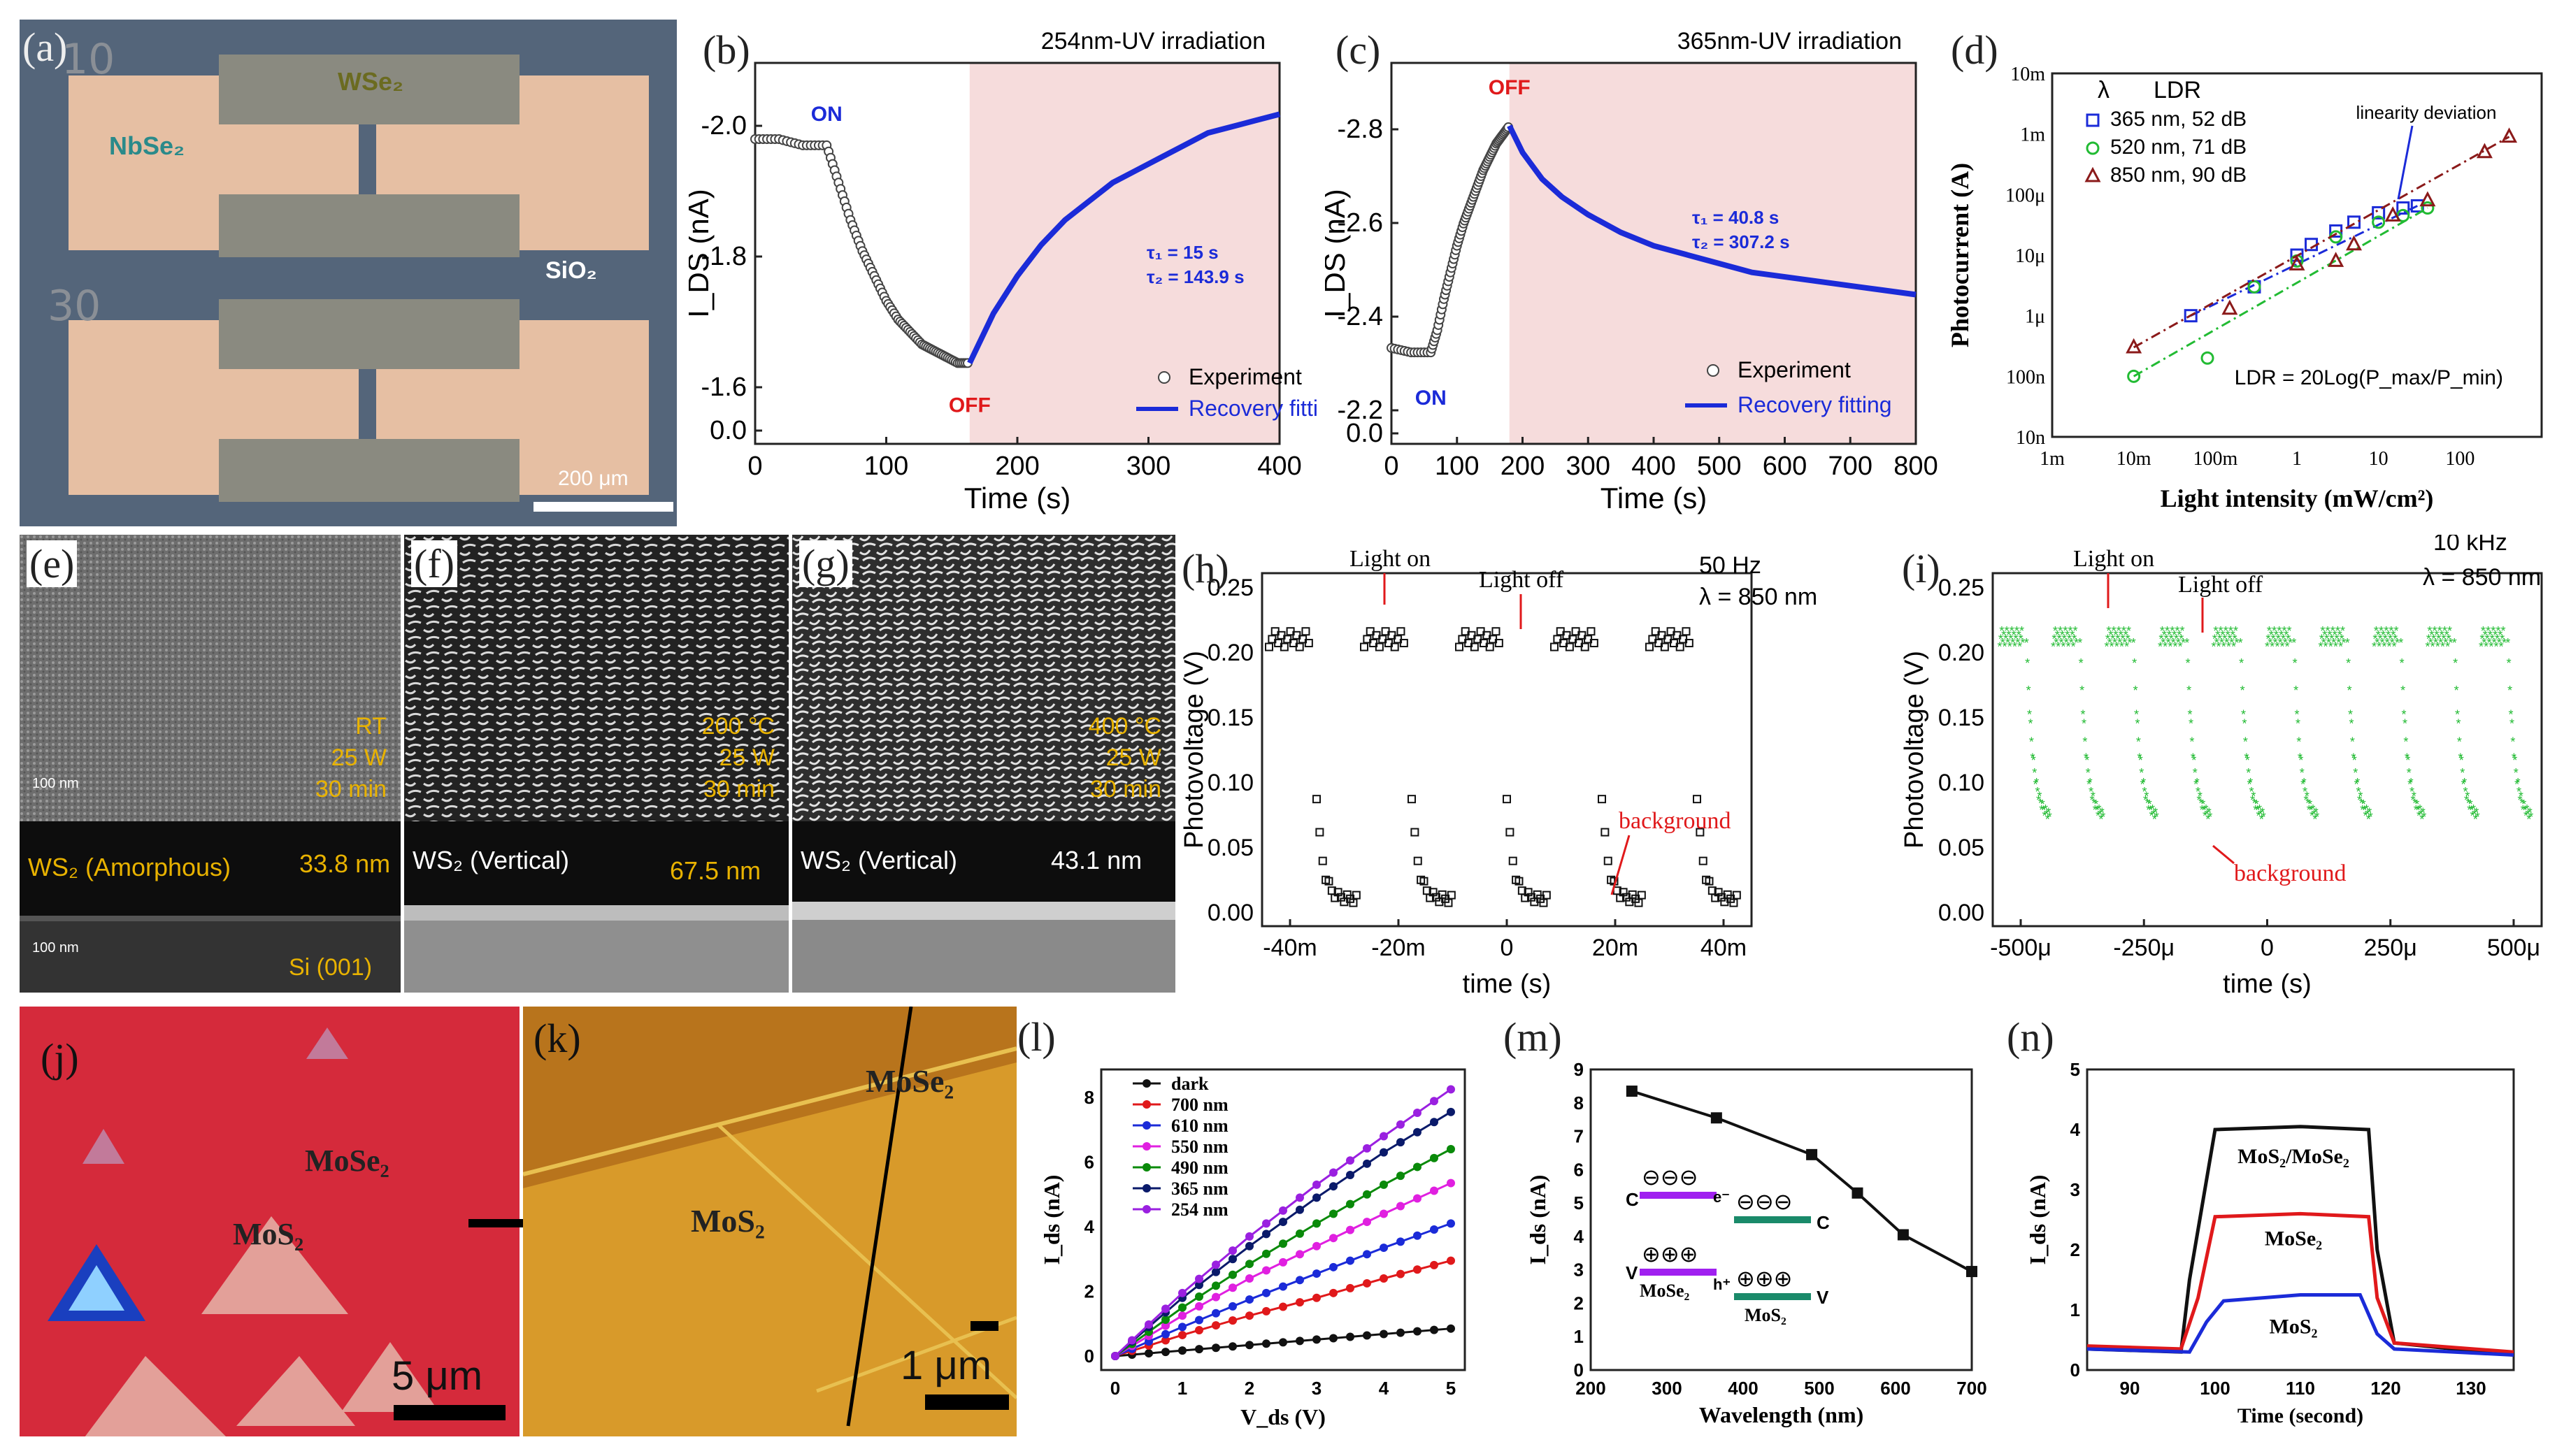  What do you see at coordinates (1290, 948) in the screenshot?
I see `h-xtick-label: -40m` at bounding box center [1290, 948].